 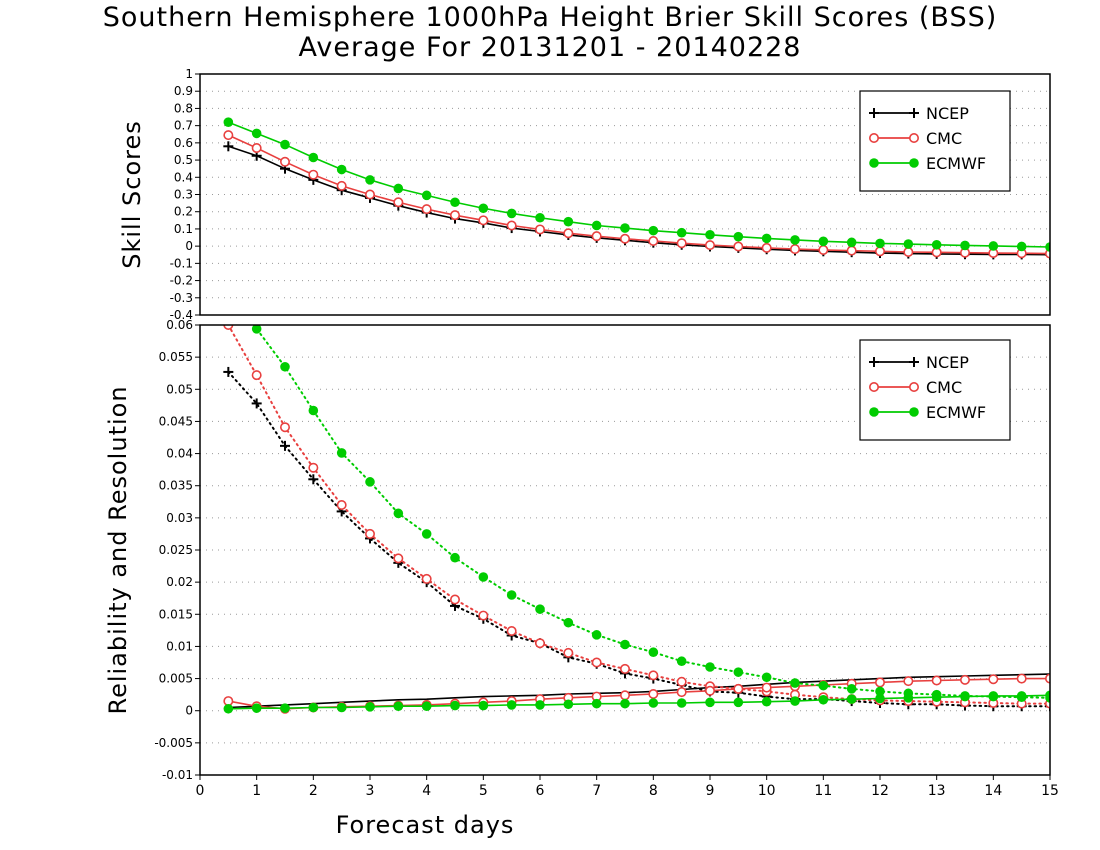 I want to click on legend: NCEP CMC ECMWF, so click(x=935, y=141).